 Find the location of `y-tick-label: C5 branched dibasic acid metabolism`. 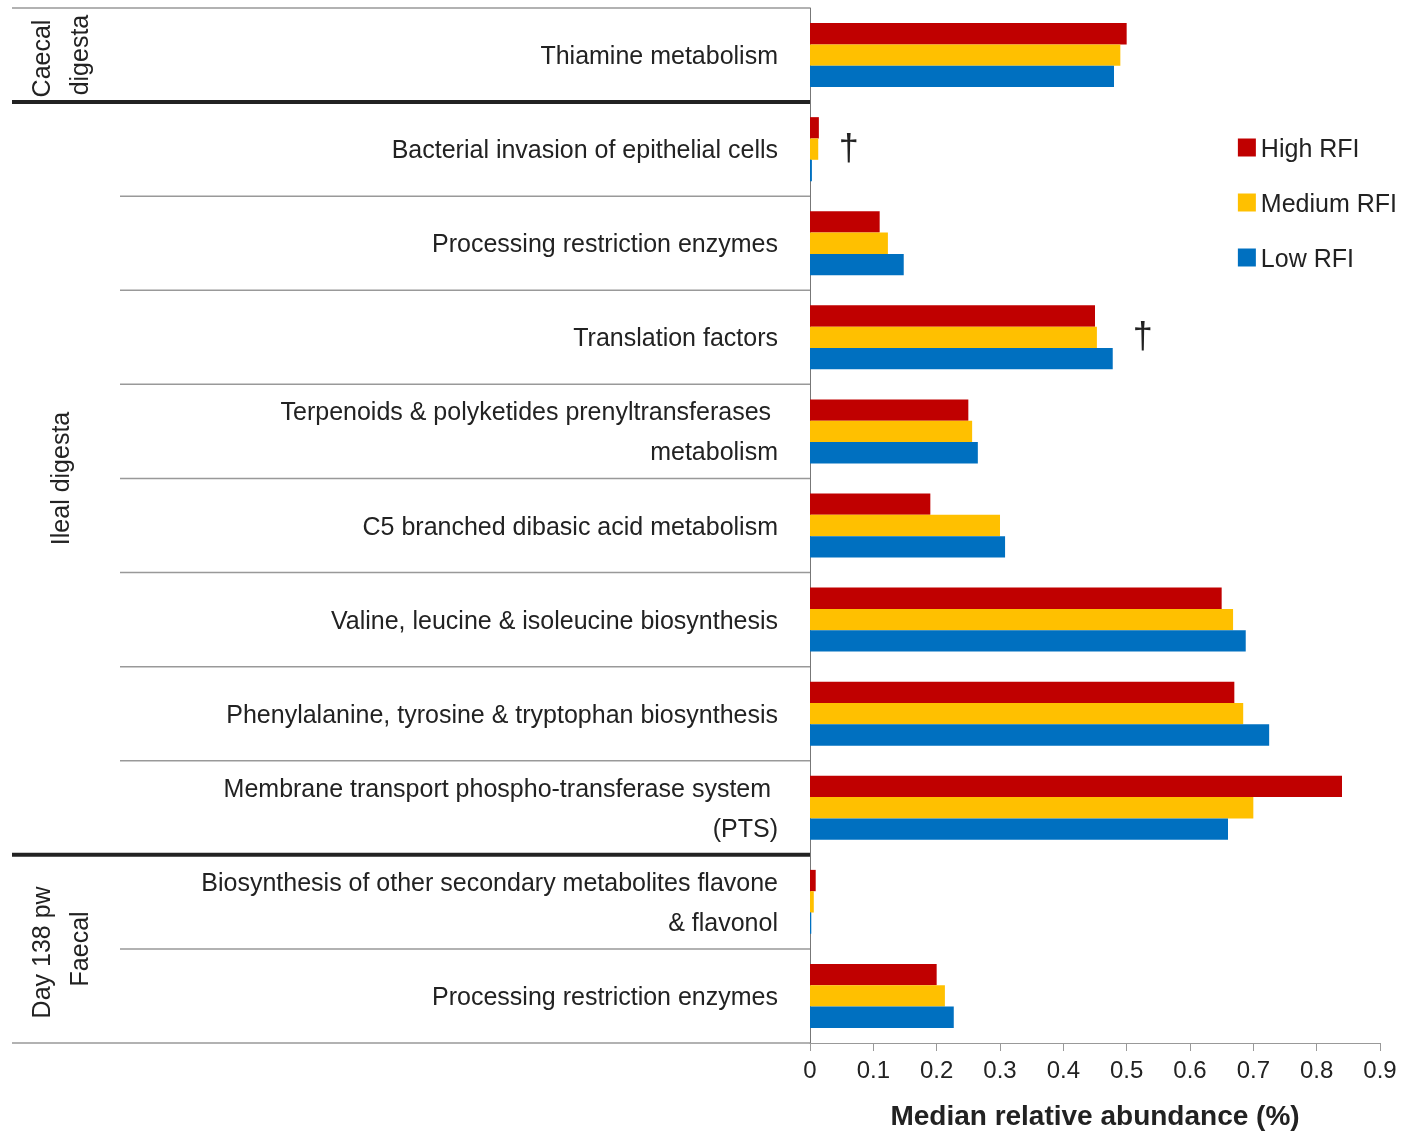

y-tick-label: C5 branched dibasic acid metabolism is located at coordinates (570, 525).